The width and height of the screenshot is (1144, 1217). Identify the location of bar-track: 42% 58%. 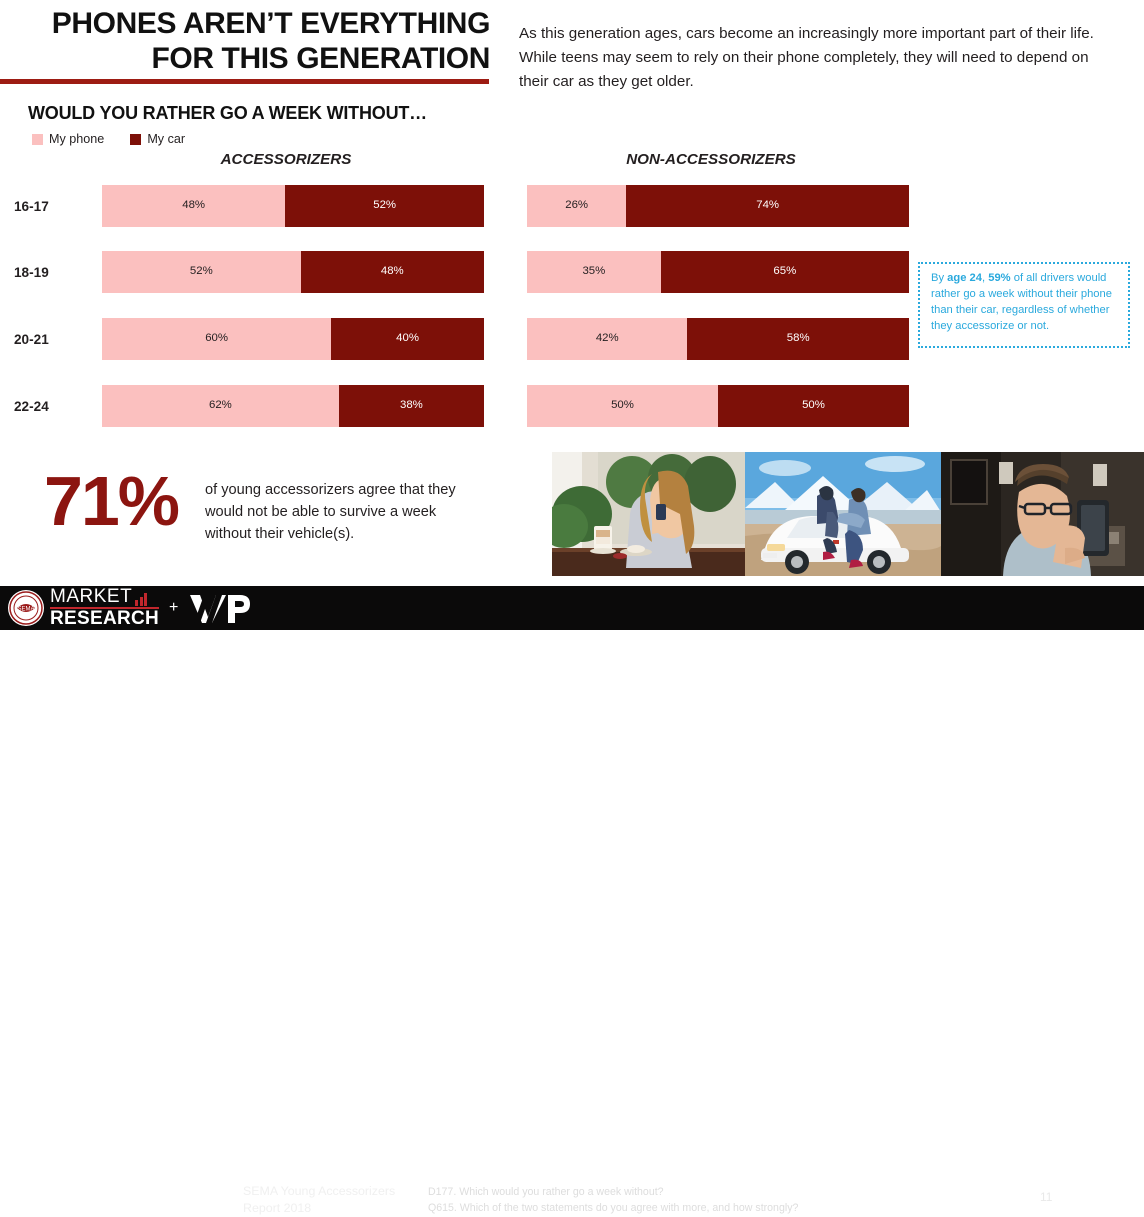
(718, 339).